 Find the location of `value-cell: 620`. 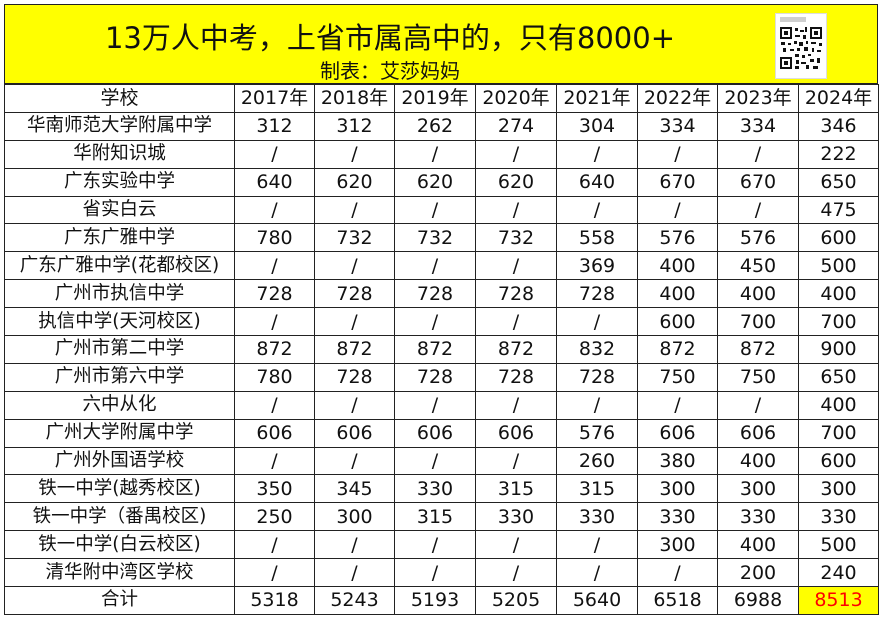

value-cell: 620 is located at coordinates (435, 182).